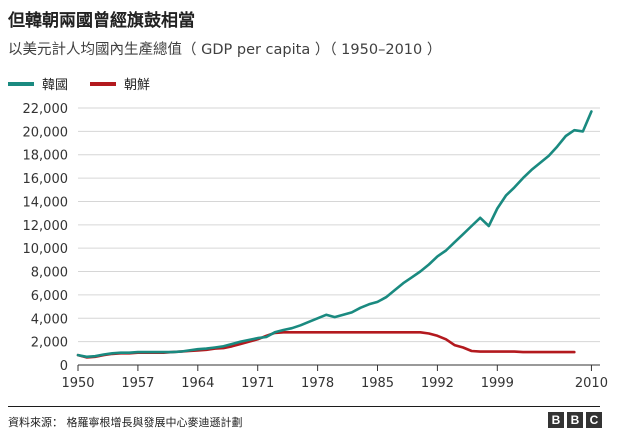  Describe the element at coordinates (46, 226) in the screenshot. I see `y-tick-label: 12,000` at that location.